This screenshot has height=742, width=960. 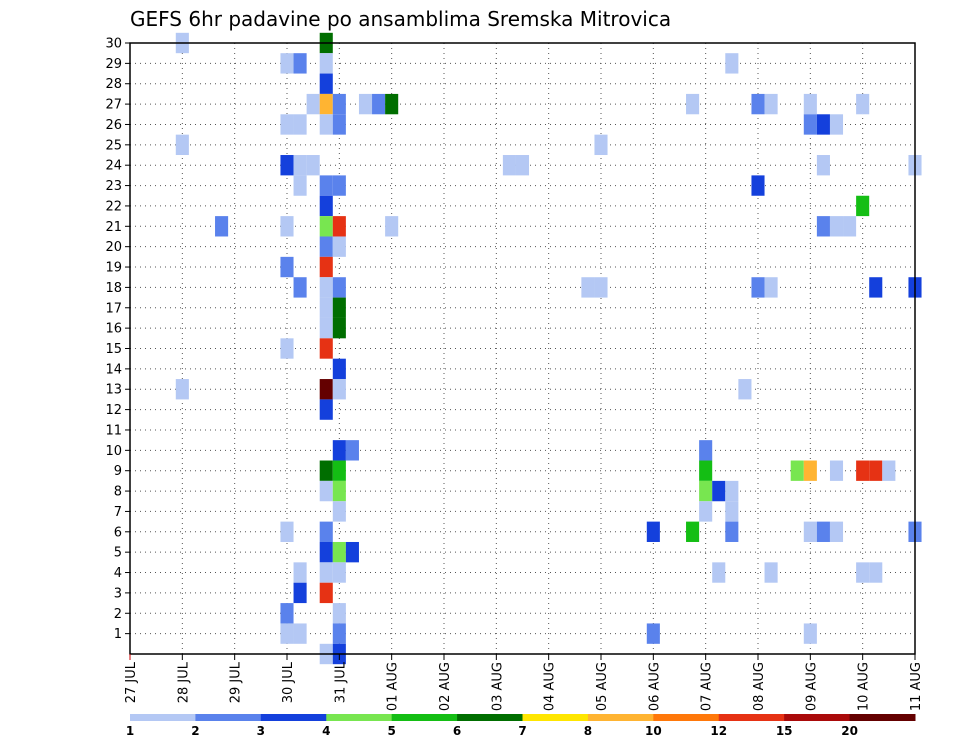 I want to click on y-tick-label: 25, so click(x=113, y=145).